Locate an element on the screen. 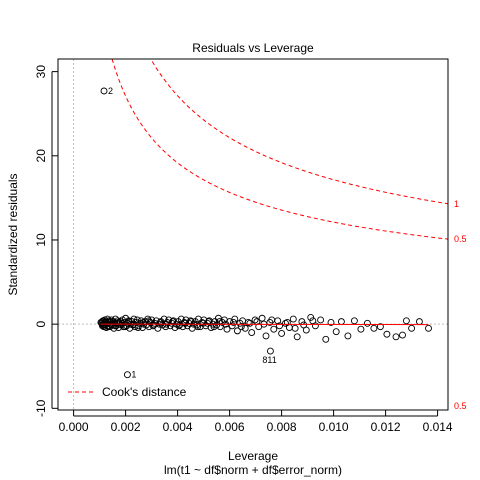  x-tick-label: 0.014 is located at coordinates (438, 427).